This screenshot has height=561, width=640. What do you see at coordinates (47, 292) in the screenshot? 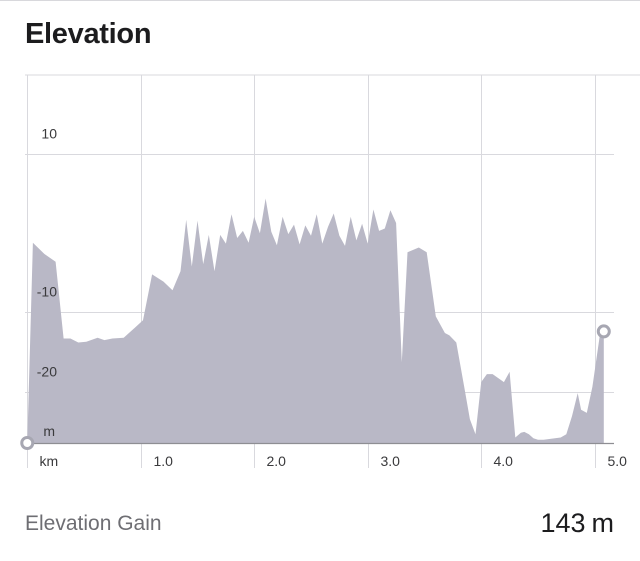
I see `y-tick-label: -10` at bounding box center [47, 292].